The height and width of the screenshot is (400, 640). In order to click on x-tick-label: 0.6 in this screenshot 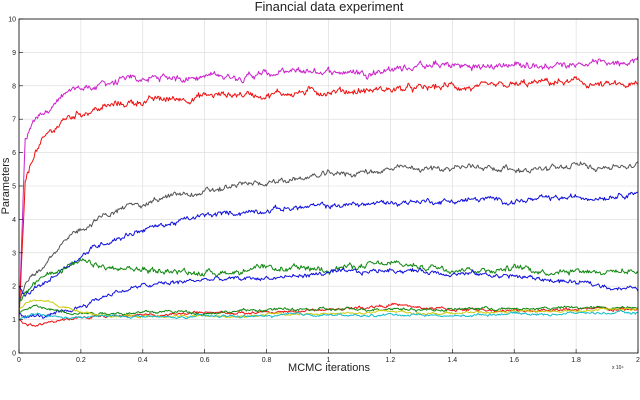, I will do `click(205, 360)`.